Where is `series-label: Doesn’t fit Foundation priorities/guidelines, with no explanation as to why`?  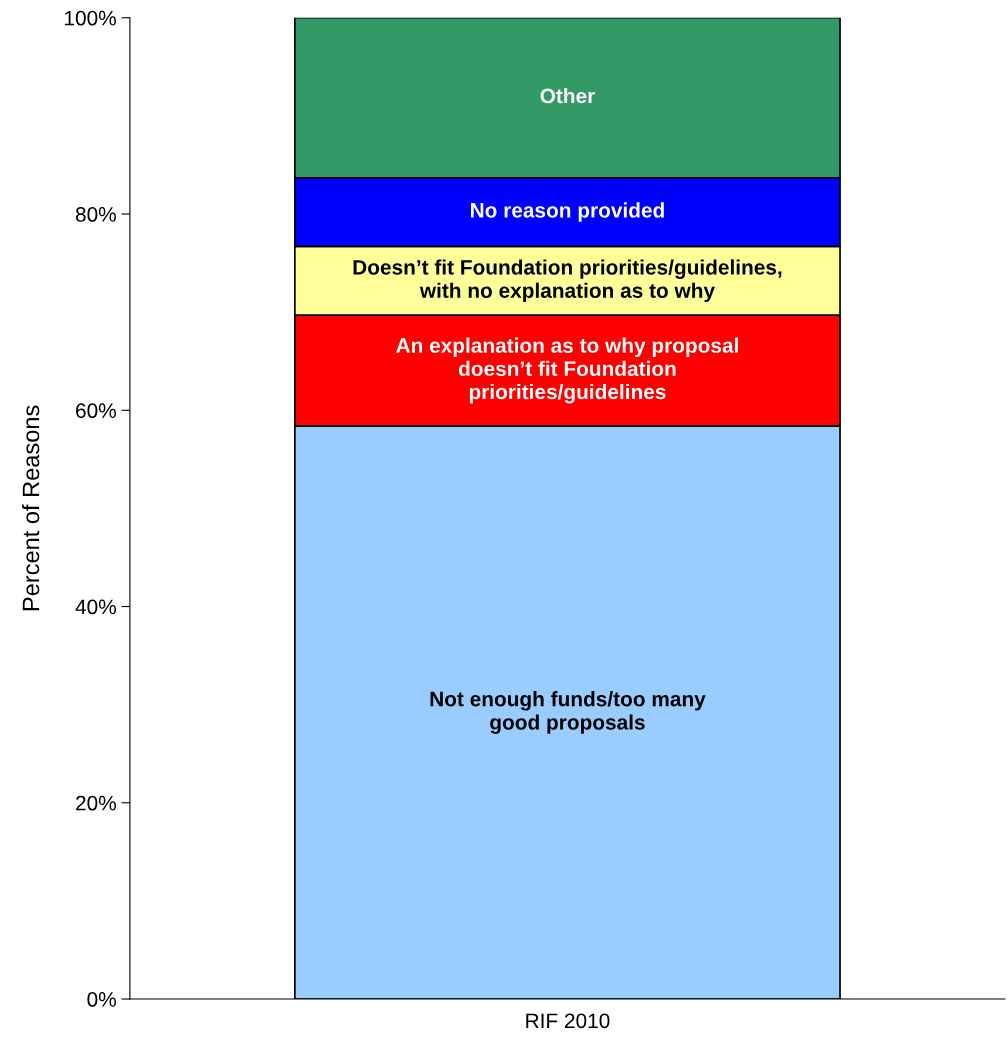 series-label: Doesn’t fit Foundation priorities/guidelines, with no explanation as to why is located at coordinates (567, 281).